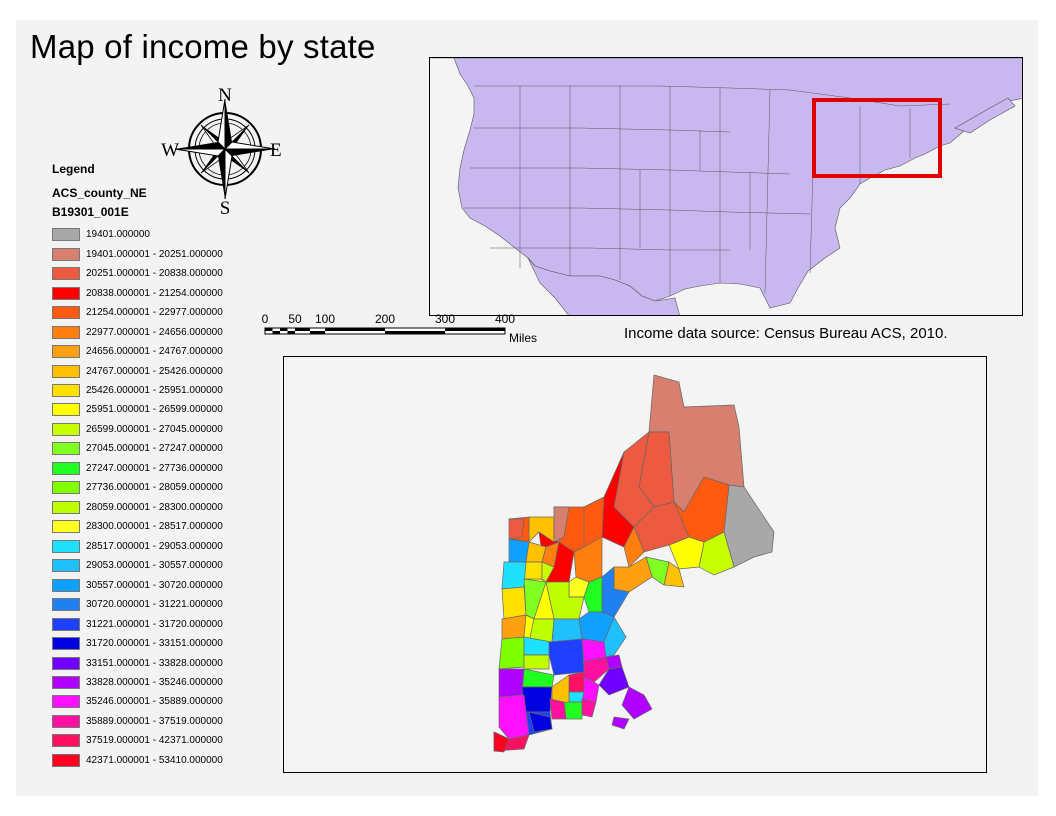 Image resolution: width=1056 pixels, height=816 pixels. I want to click on scale-tick-label: 0, so click(265, 319).